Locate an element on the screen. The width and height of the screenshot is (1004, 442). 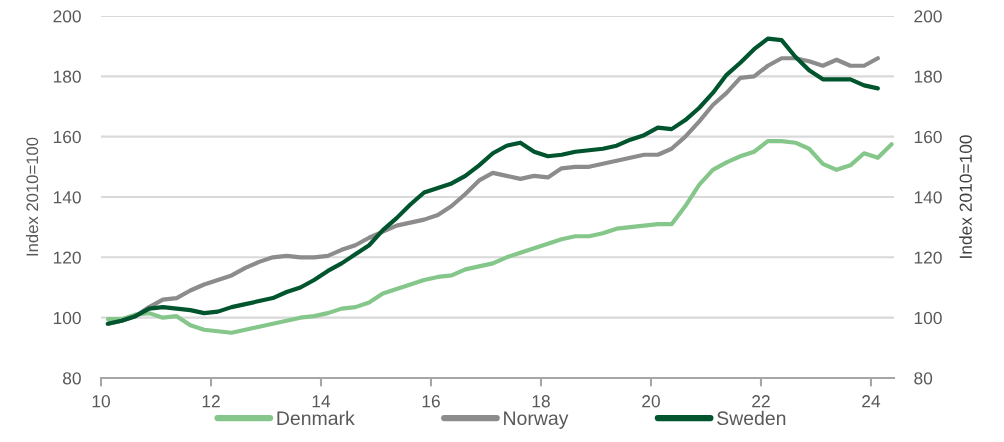
y-tick-label: 200 is located at coordinates (67, 16).